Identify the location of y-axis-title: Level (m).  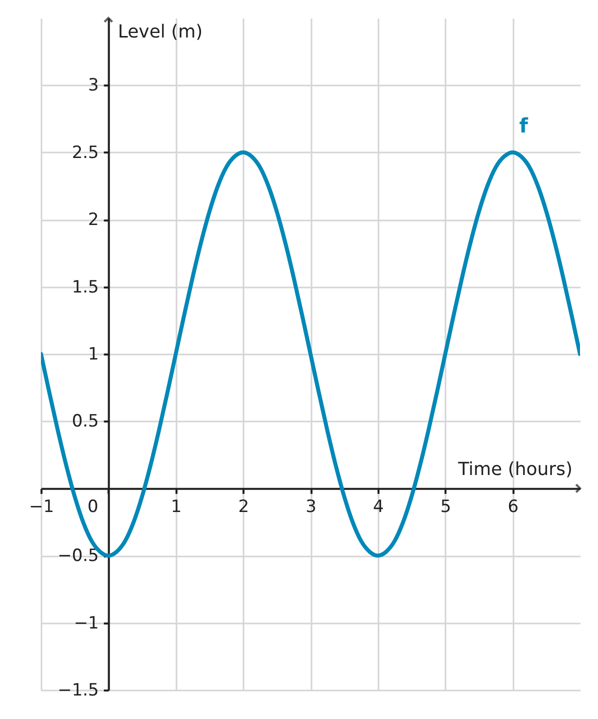
(160, 32).